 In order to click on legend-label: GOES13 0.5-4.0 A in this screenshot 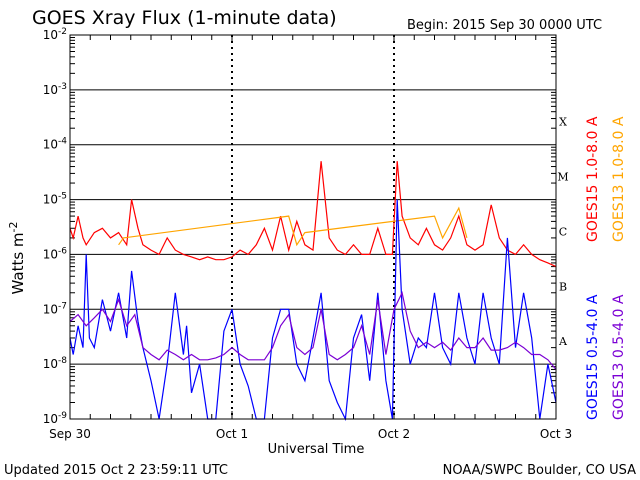, I will do `click(619, 357)`.